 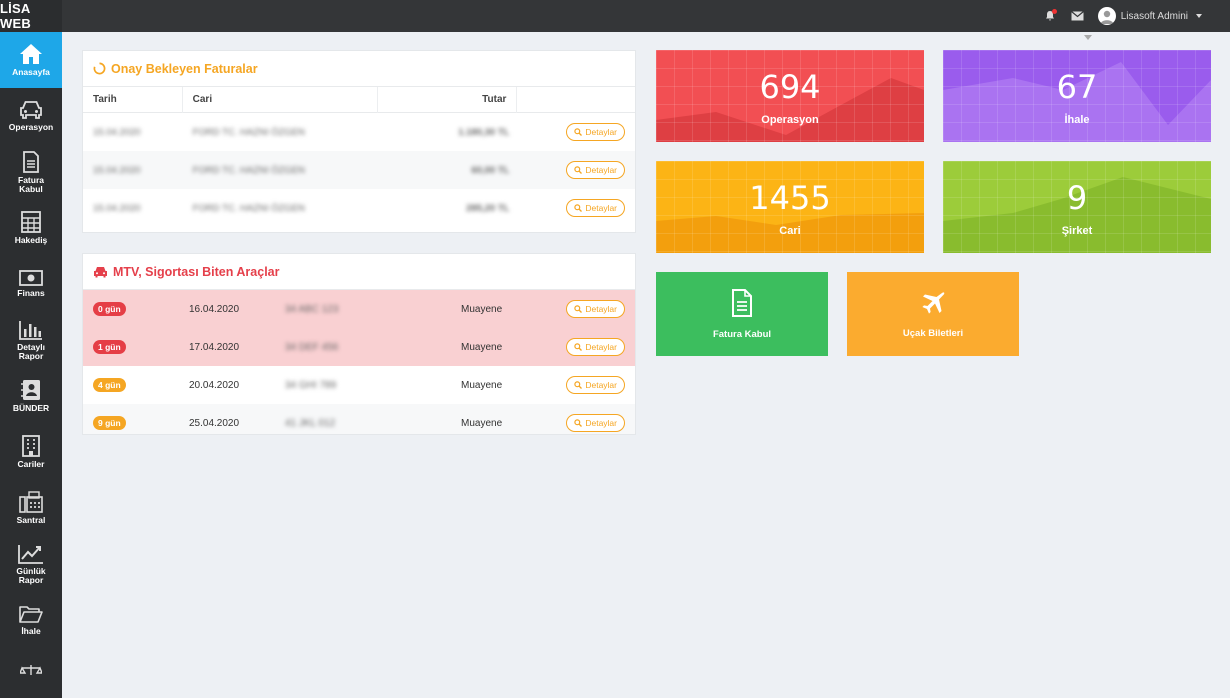 What do you see at coordinates (484, 132) in the screenshot?
I see `invoice-amount: 1.180,30 TL` at bounding box center [484, 132].